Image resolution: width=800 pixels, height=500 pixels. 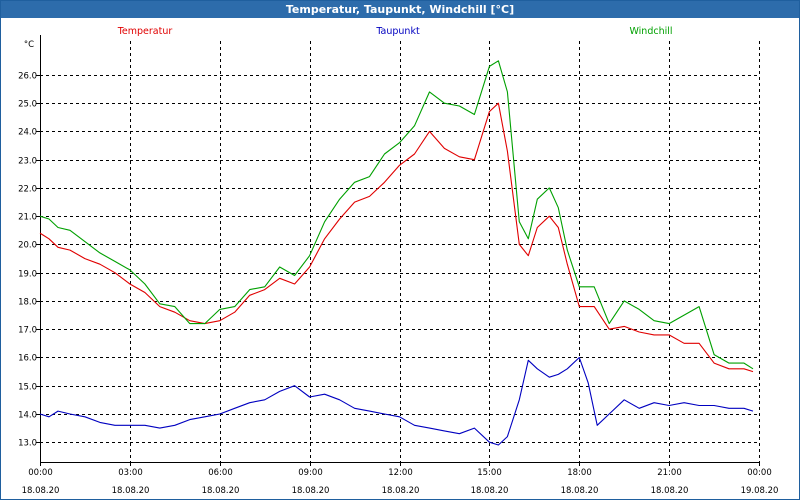 What do you see at coordinates (760, 491) in the screenshot?
I see `x-tick-date: 19.08.20` at bounding box center [760, 491].